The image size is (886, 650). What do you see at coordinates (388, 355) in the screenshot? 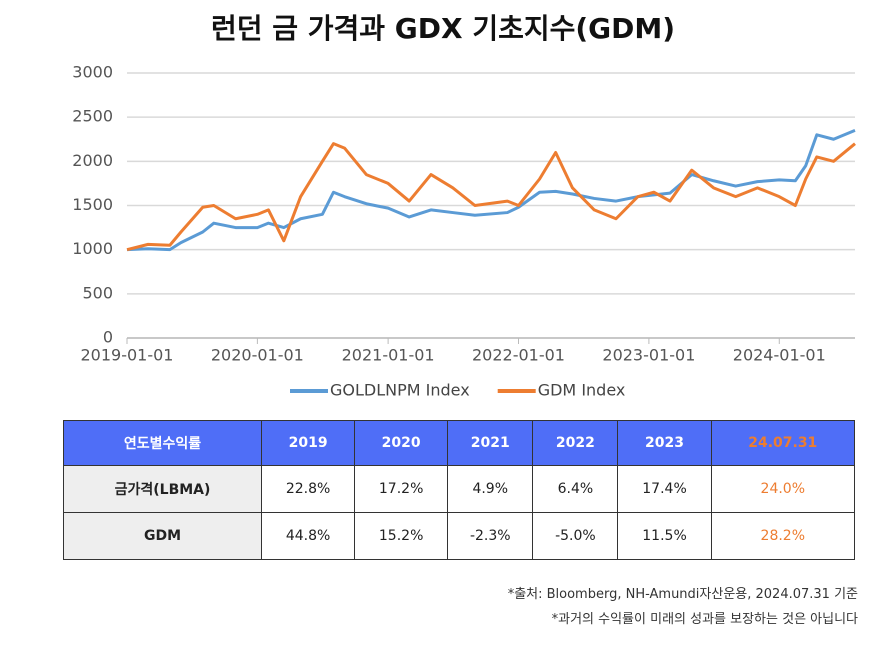
I see `x-tick-label: 2021-01-01` at bounding box center [388, 355].